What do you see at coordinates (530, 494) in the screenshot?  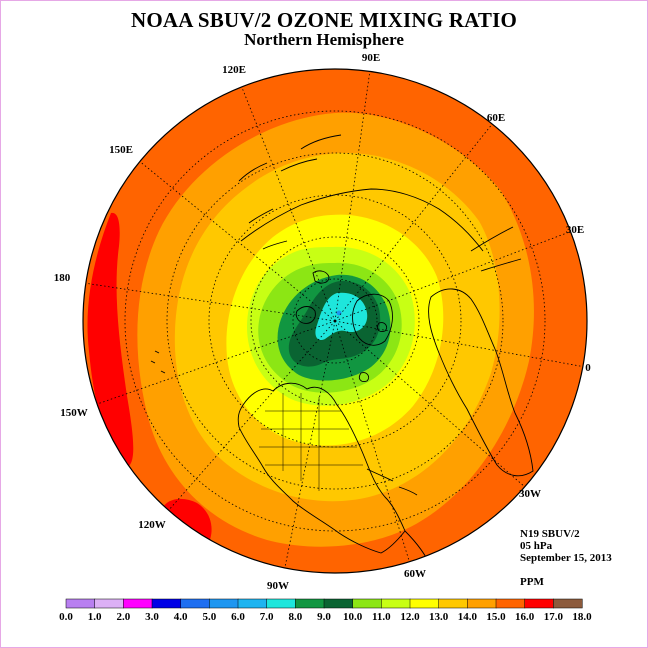 I see `lon-label-30w: 30W` at bounding box center [530, 494].